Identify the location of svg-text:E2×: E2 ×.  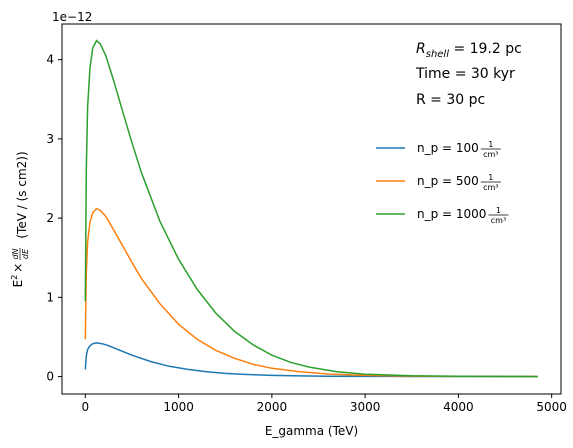
(17, 275).